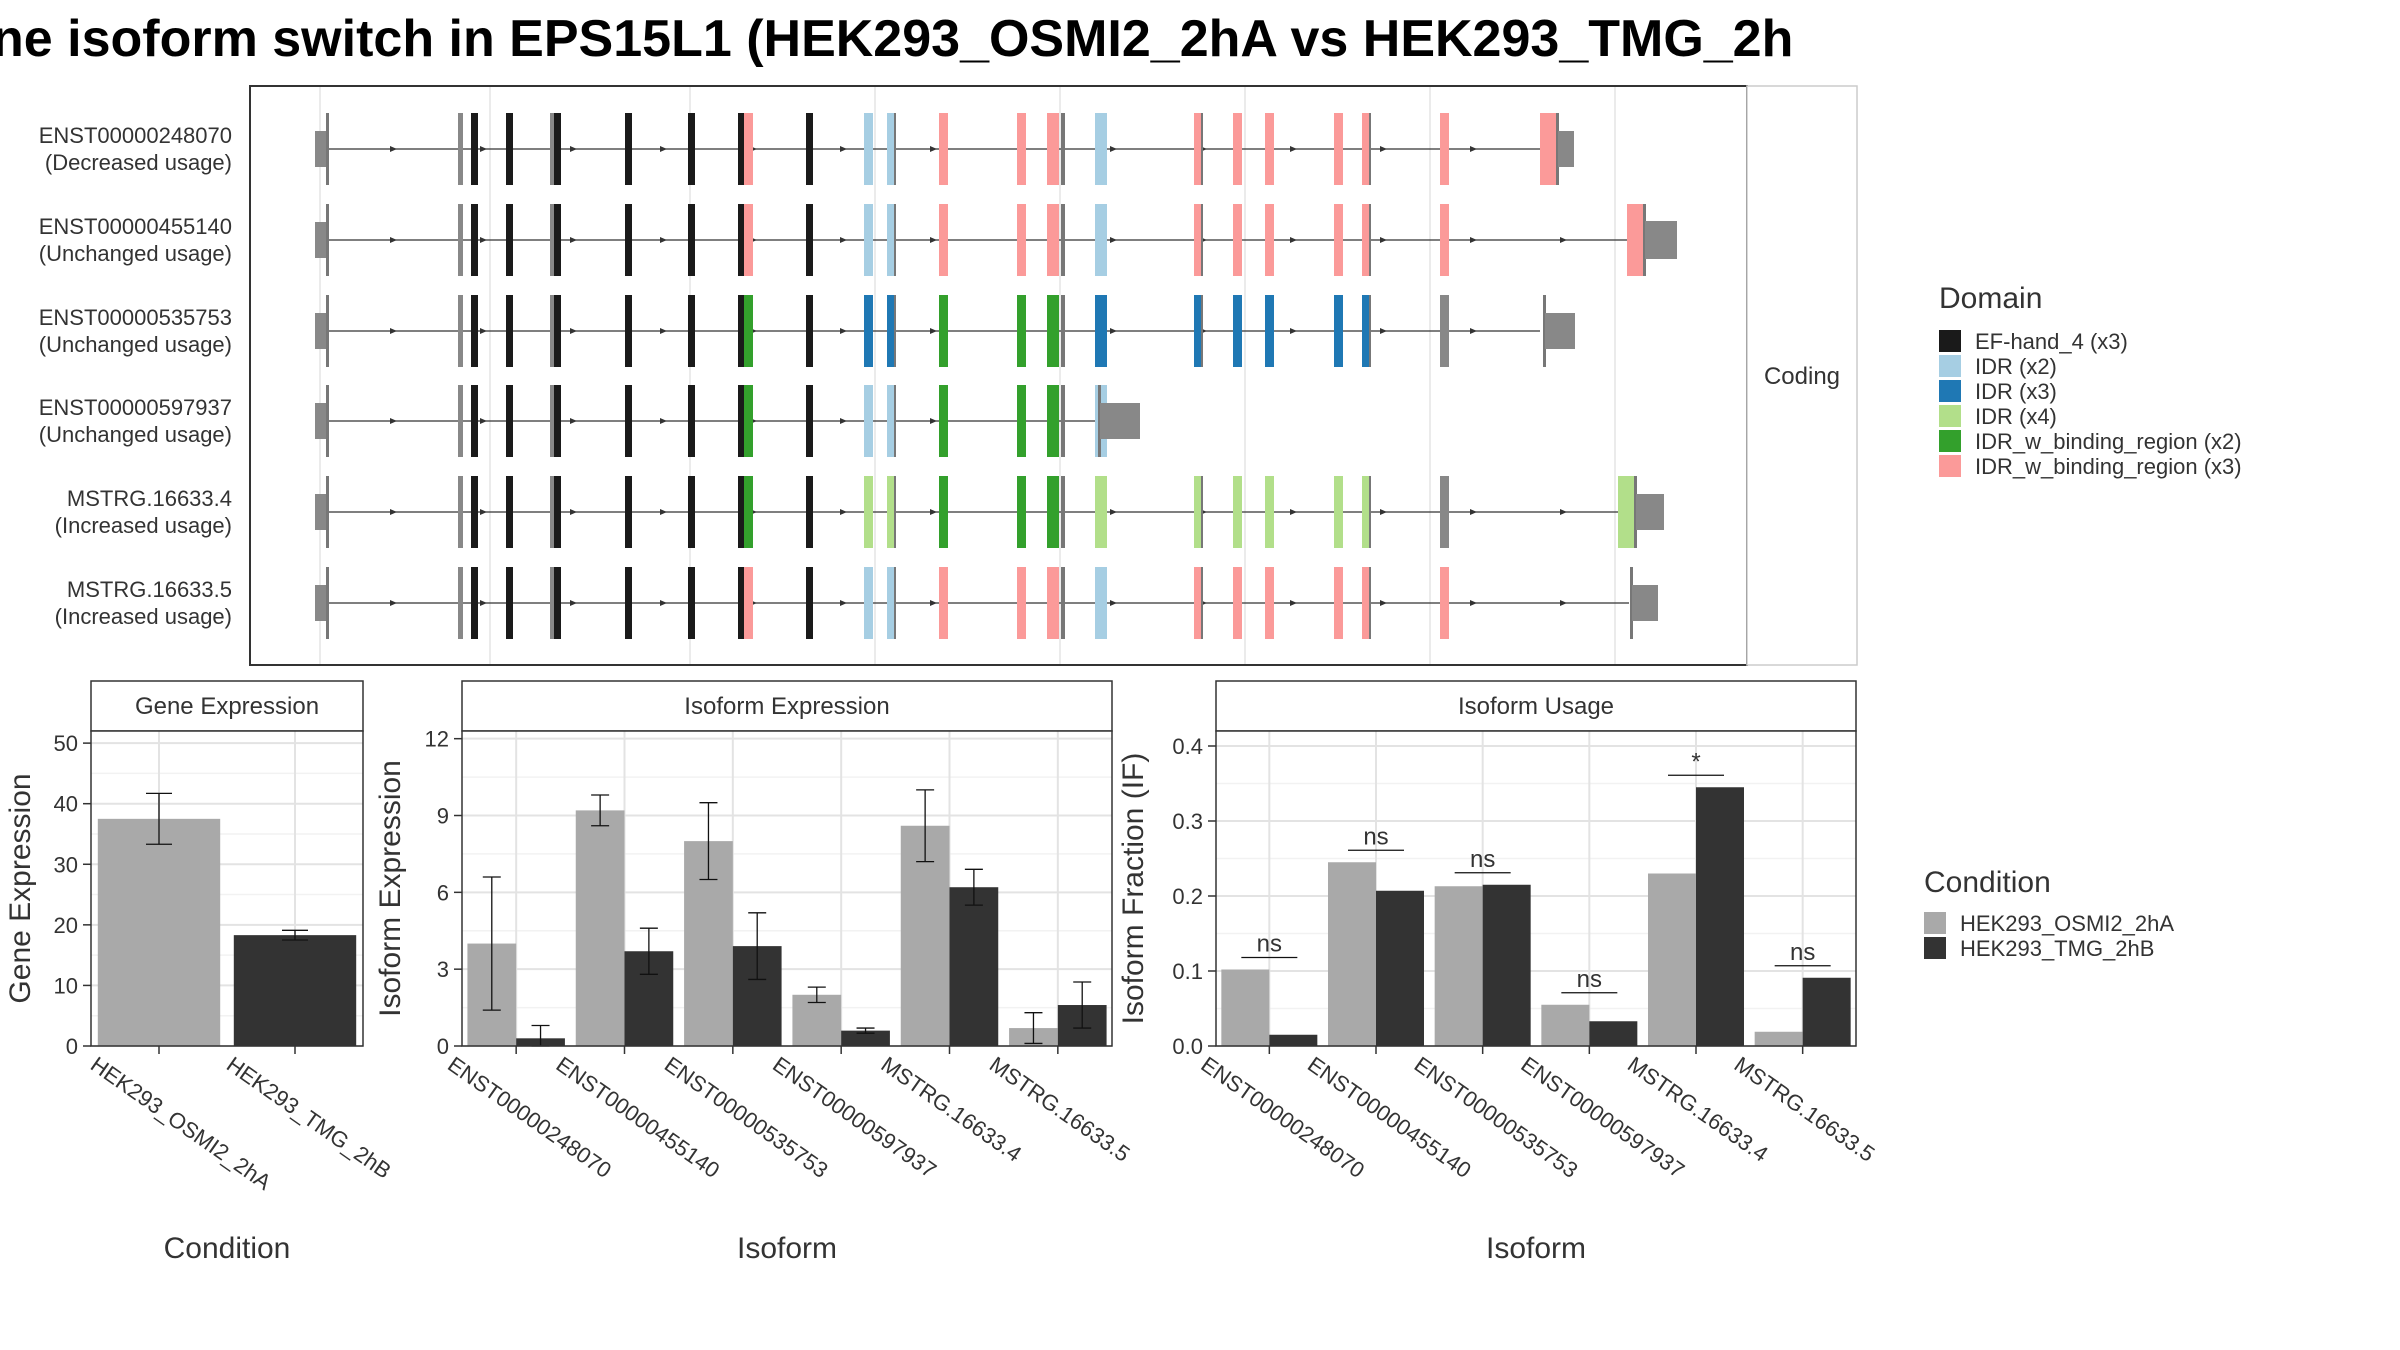  What do you see at coordinates (20, 888) in the screenshot?
I see `y-axis-title: Gene Expression` at bounding box center [20, 888].